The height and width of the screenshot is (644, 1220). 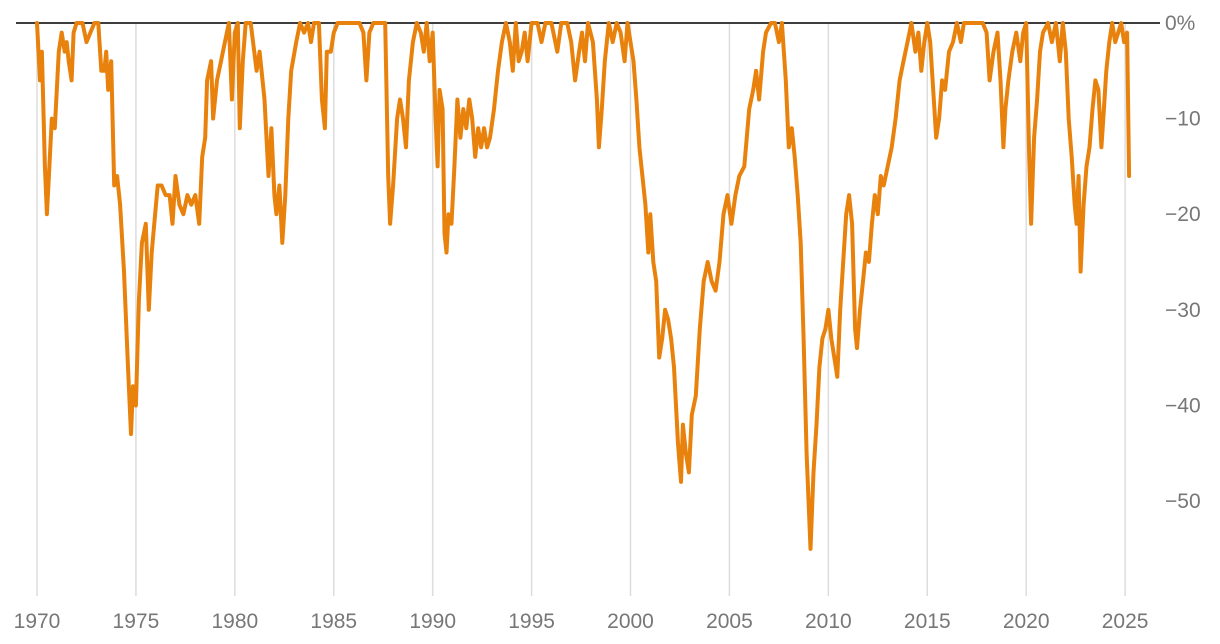 I want to click on x-tick-label: 1985, so click(x=333, y=621).